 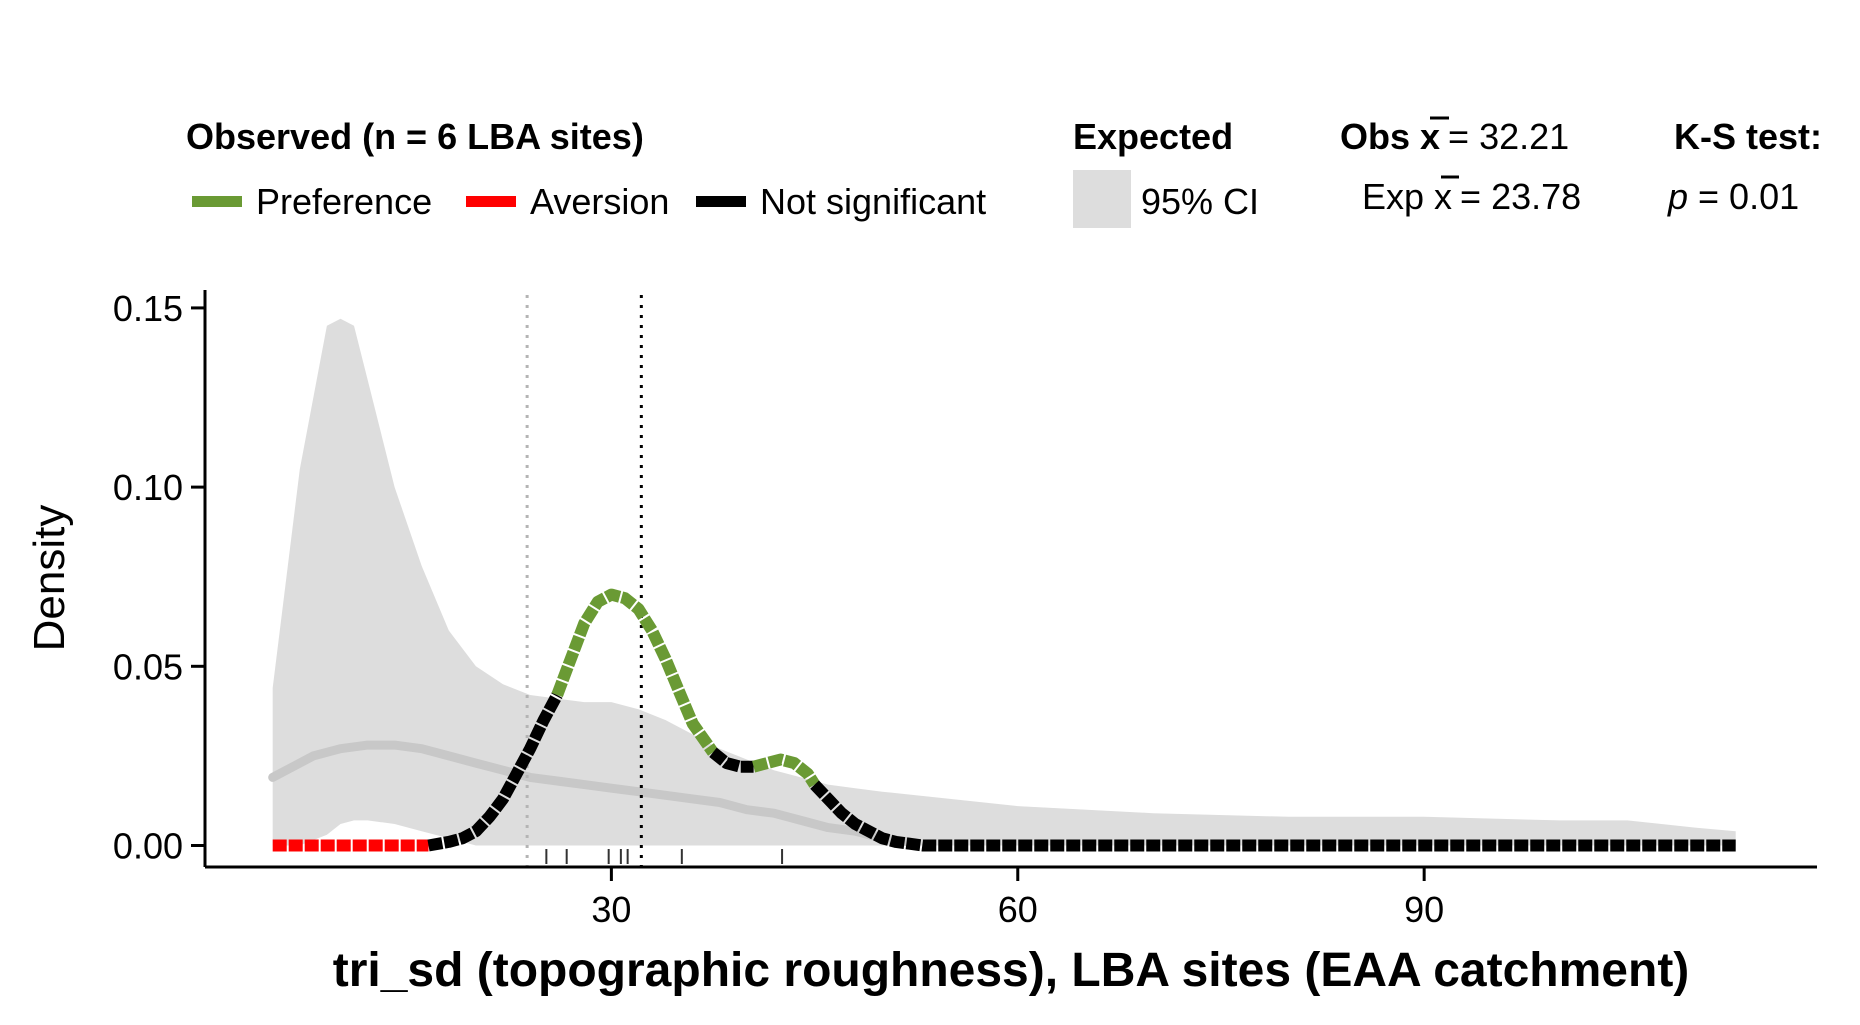 I want to click on x-ticks: 30 60 90, so click(x=1017, y=898).